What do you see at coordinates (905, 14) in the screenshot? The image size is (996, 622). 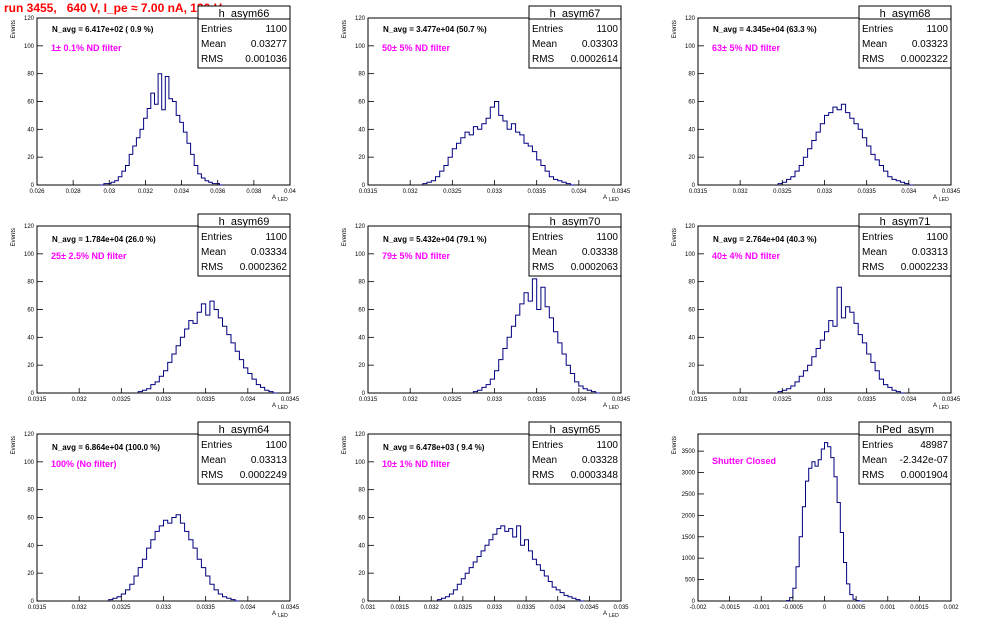 I see `histogram-name: h_asym68` at bounding box center [905, 14].